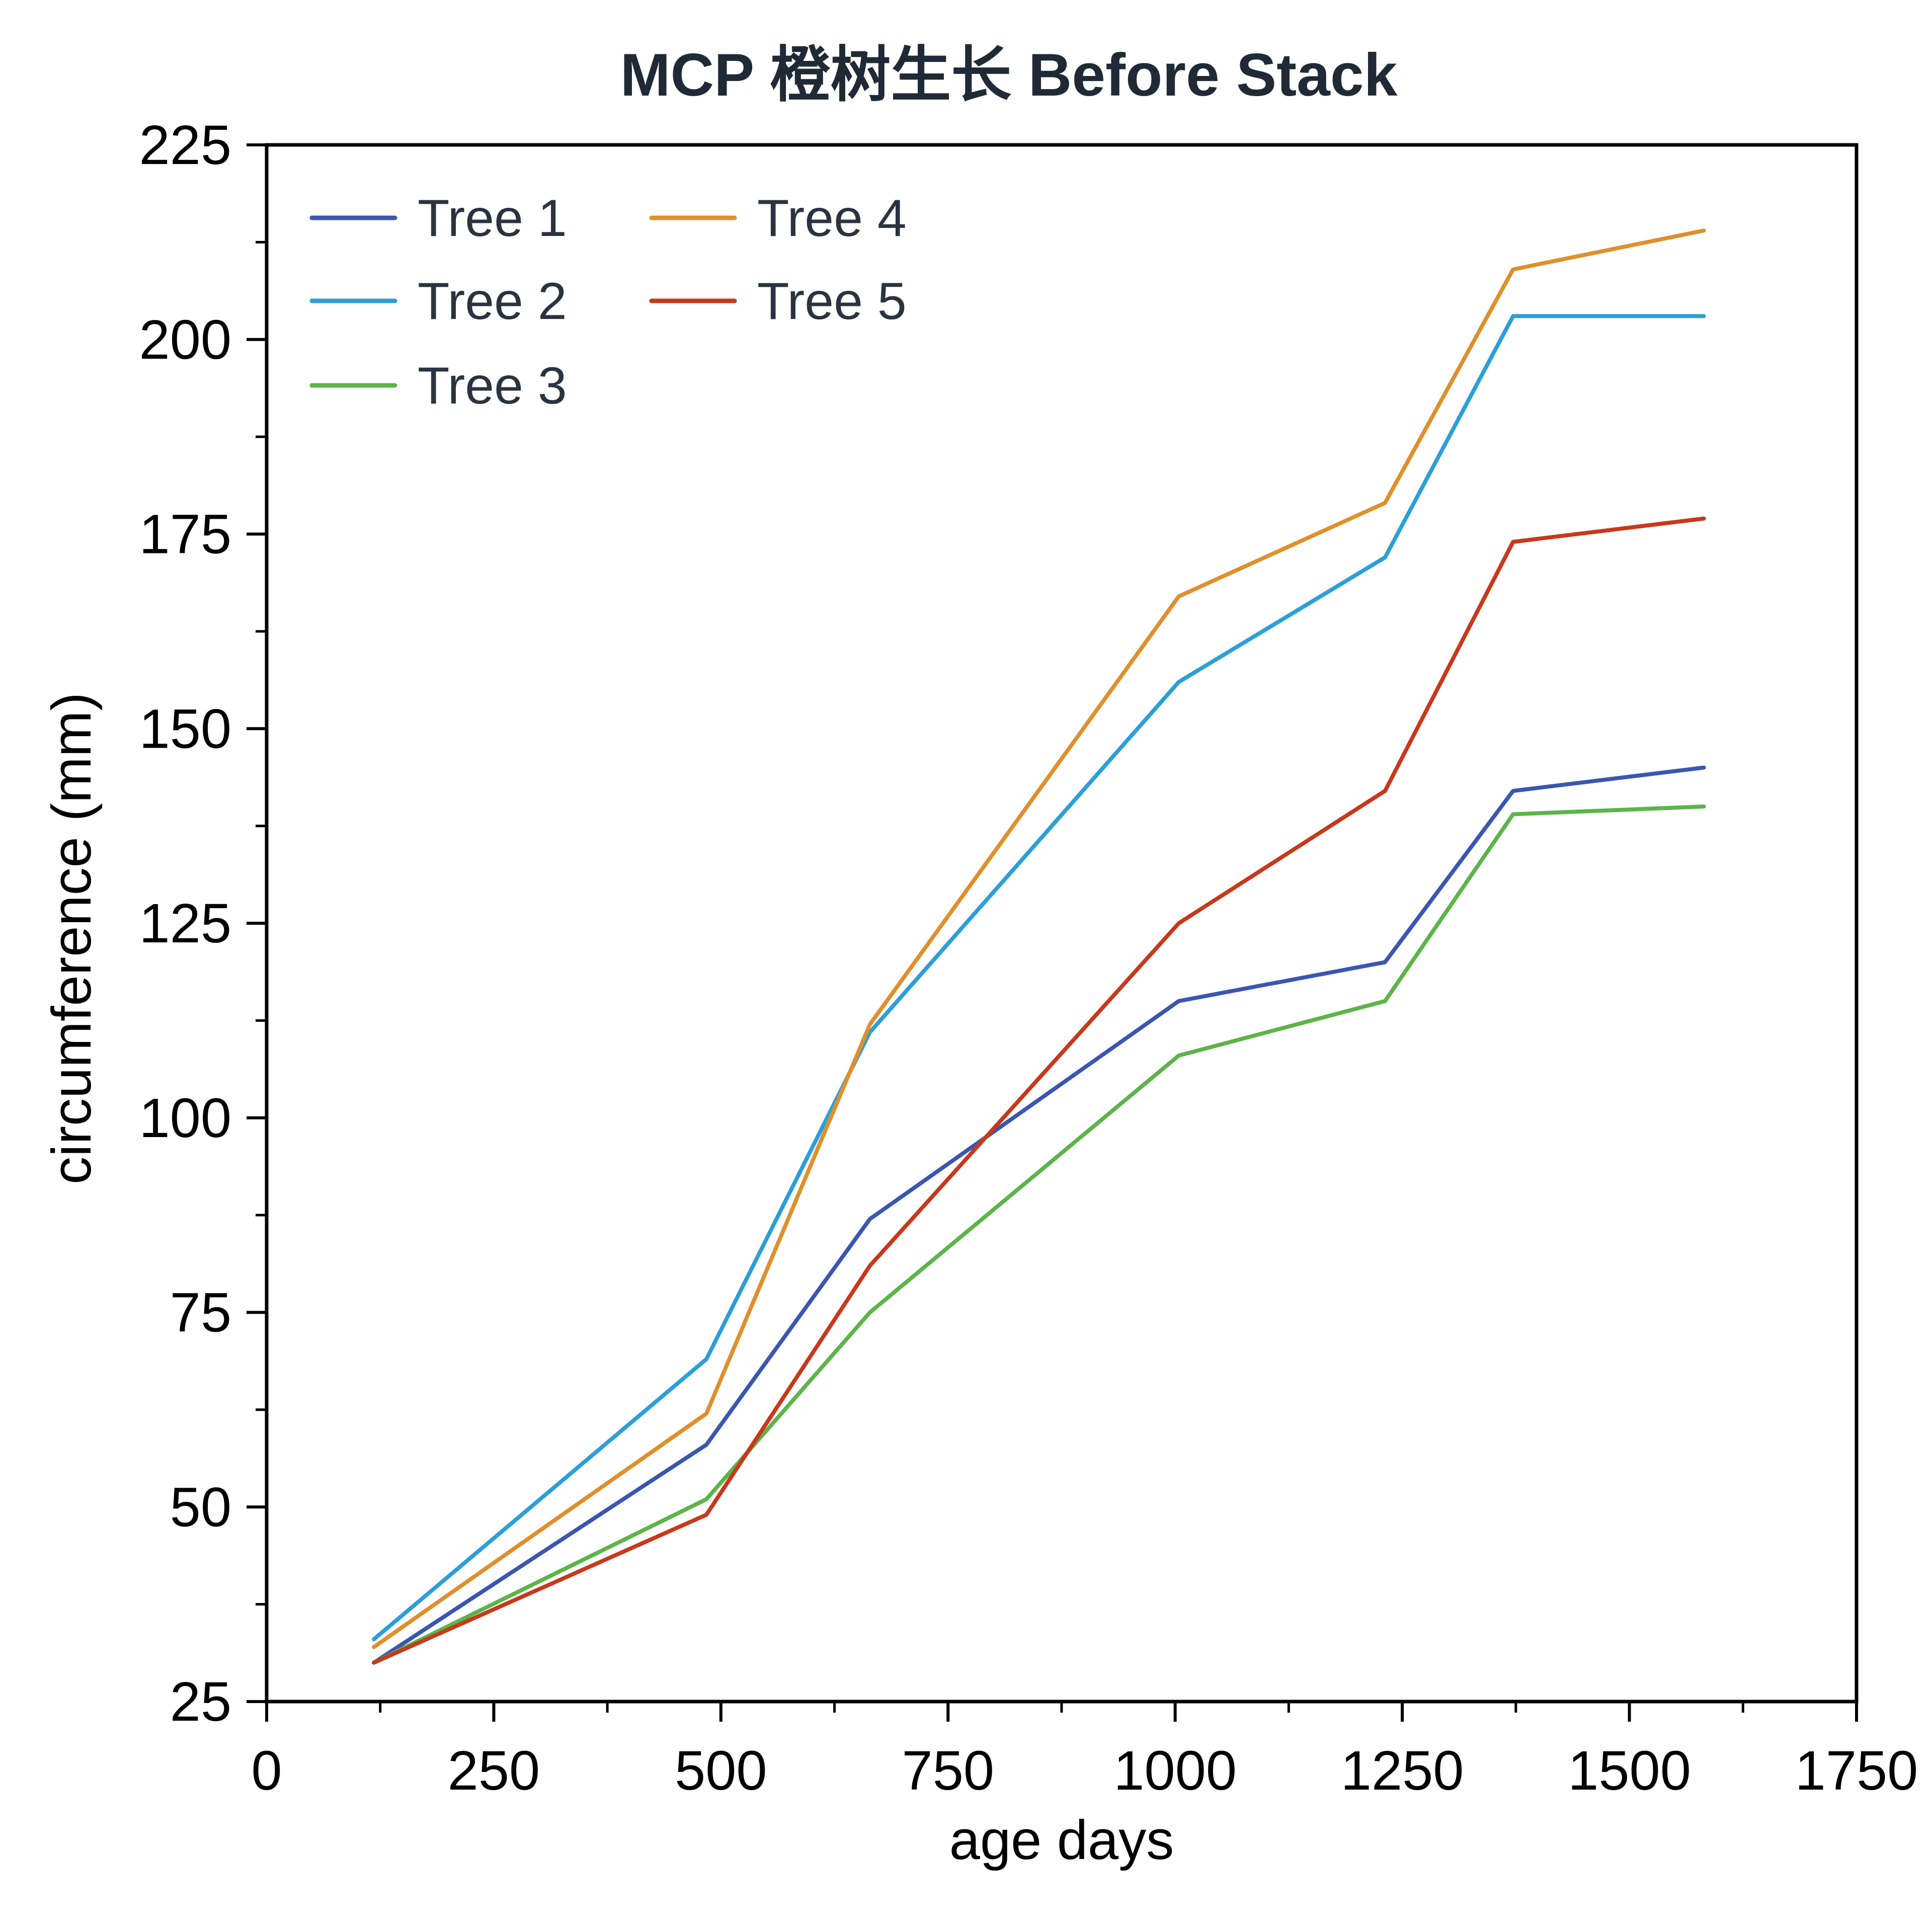 Image resolution: width=1932 pixels, height=1932 pixels. I want to click on x-tick-label: 1000, so click(1175, 1771).